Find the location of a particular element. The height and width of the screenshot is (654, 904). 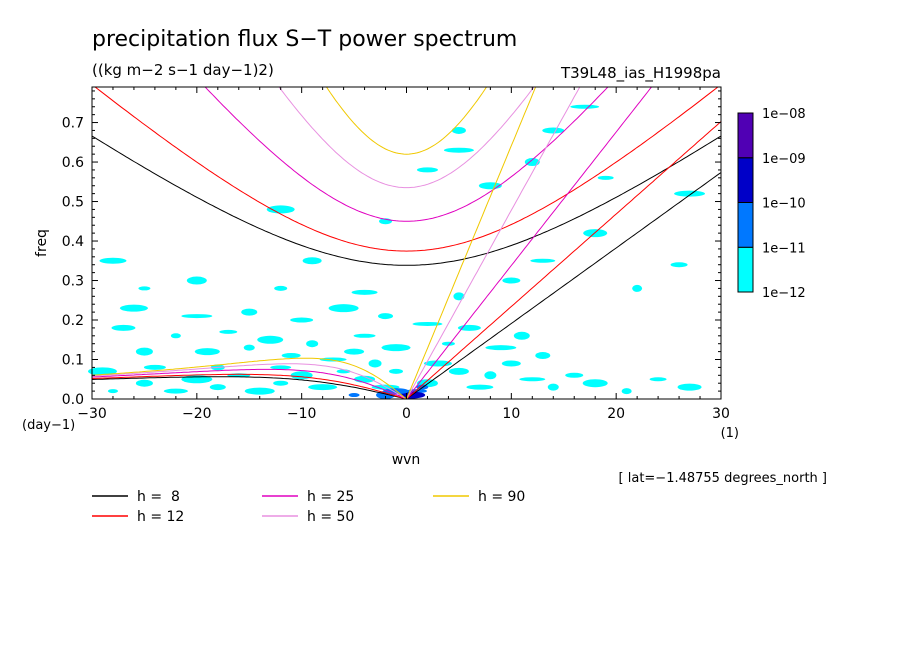

rossby-curve-h8 is located at coordinates (249, 387).